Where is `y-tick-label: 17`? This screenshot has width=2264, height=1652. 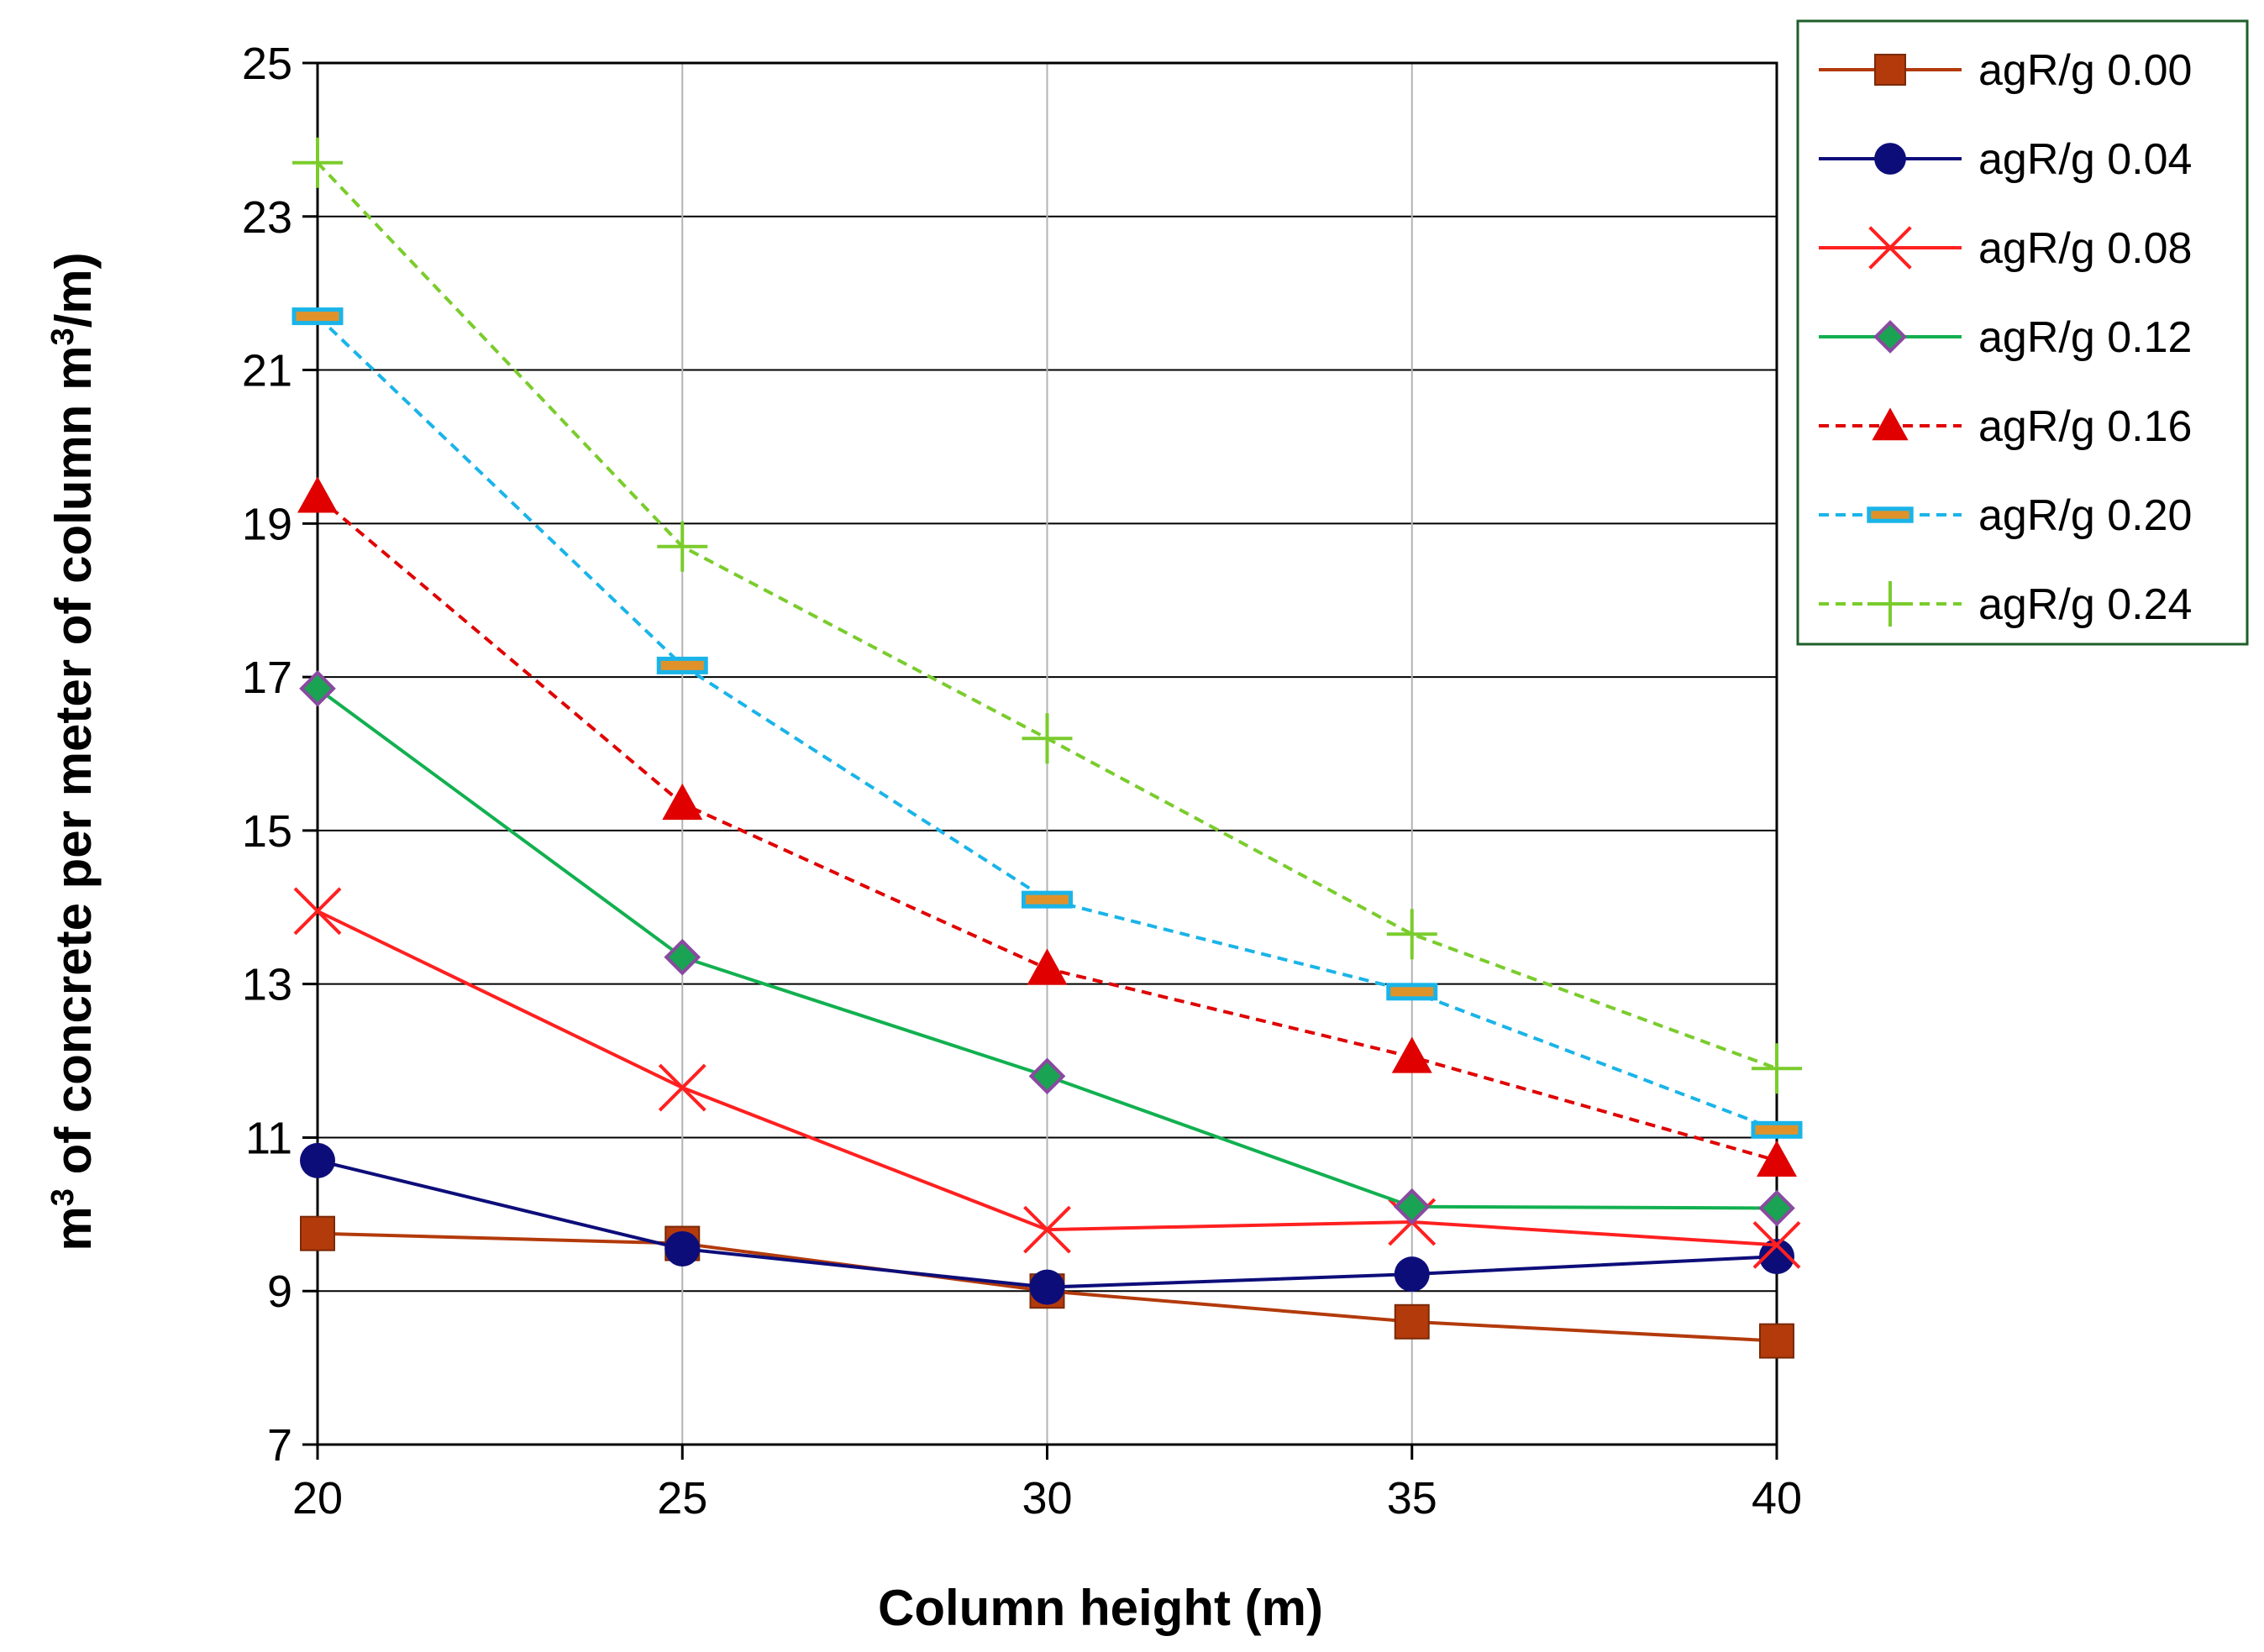 y-tick-label: 17 is located at coordinates (267, 678).